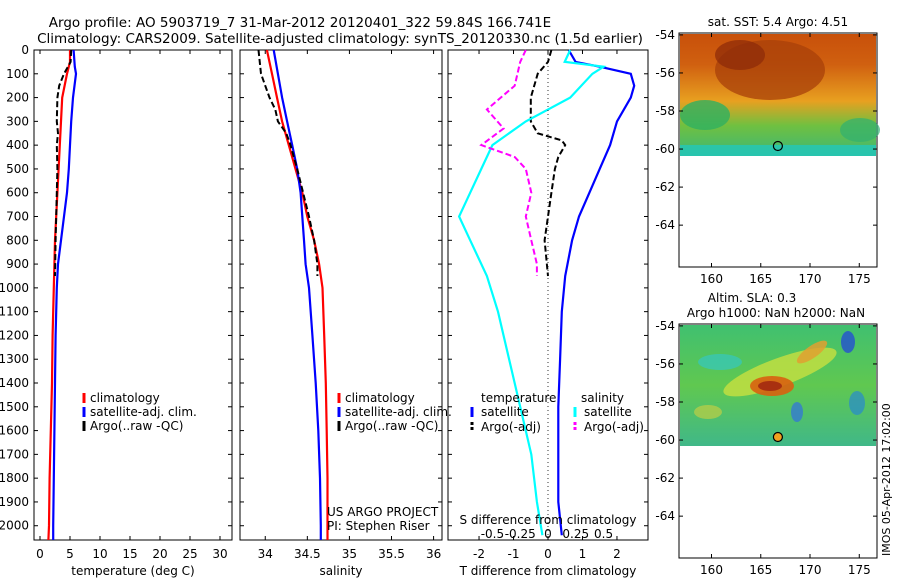 This screenshot has width=900, height=580. Describe the element at coordinates (14, 431) in the screenshot. I see `depth-tick-label: 1600` at that location.